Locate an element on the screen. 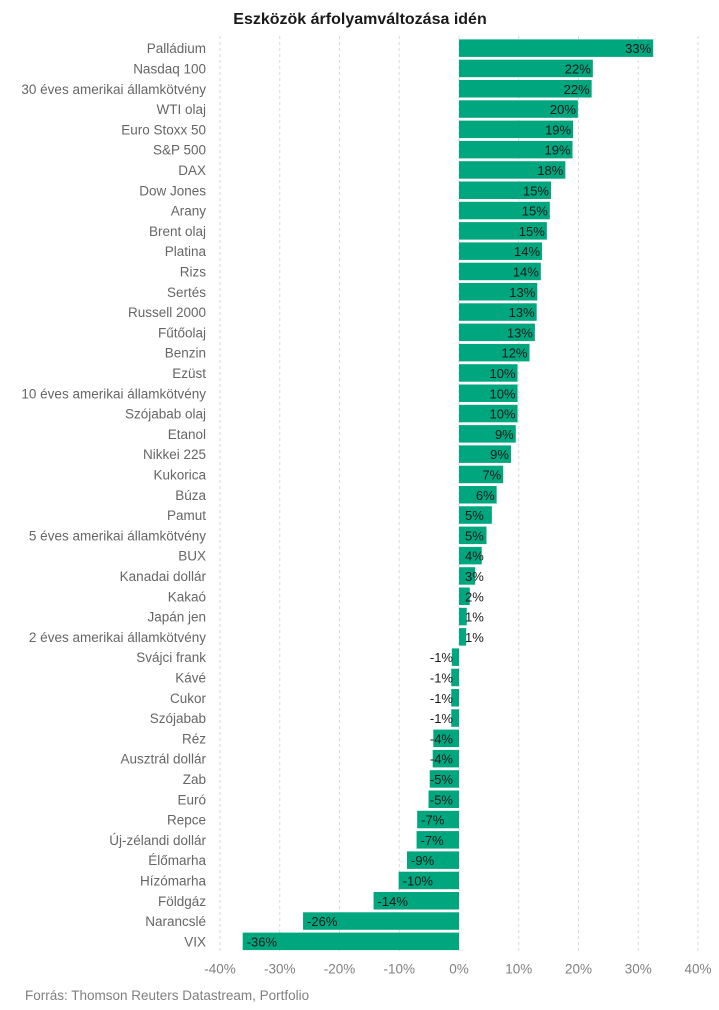 This screenshot has width=719, height=1010. category-label: 10 éves amerikai államkötvény is located at coordinates (113, 393).